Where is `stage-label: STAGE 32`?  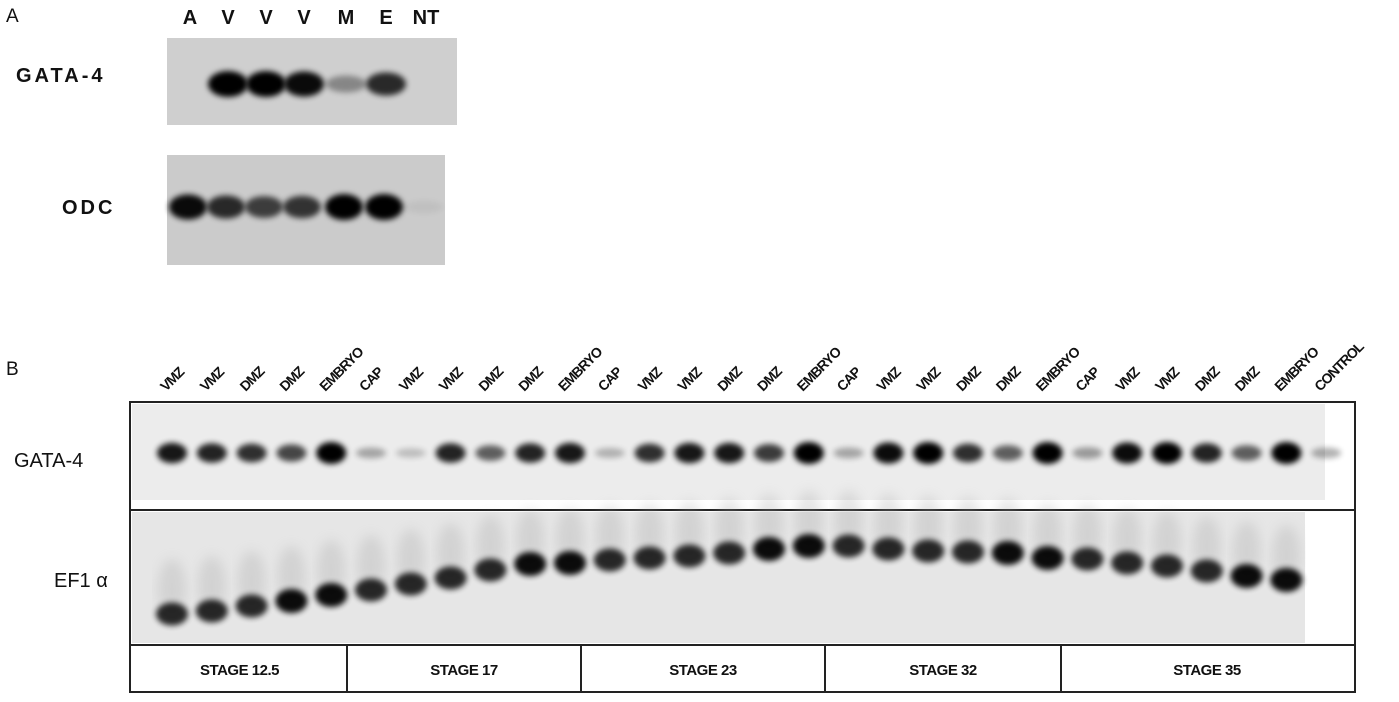 stage-label: STAGE 32 is located at coordinates (943, 670).